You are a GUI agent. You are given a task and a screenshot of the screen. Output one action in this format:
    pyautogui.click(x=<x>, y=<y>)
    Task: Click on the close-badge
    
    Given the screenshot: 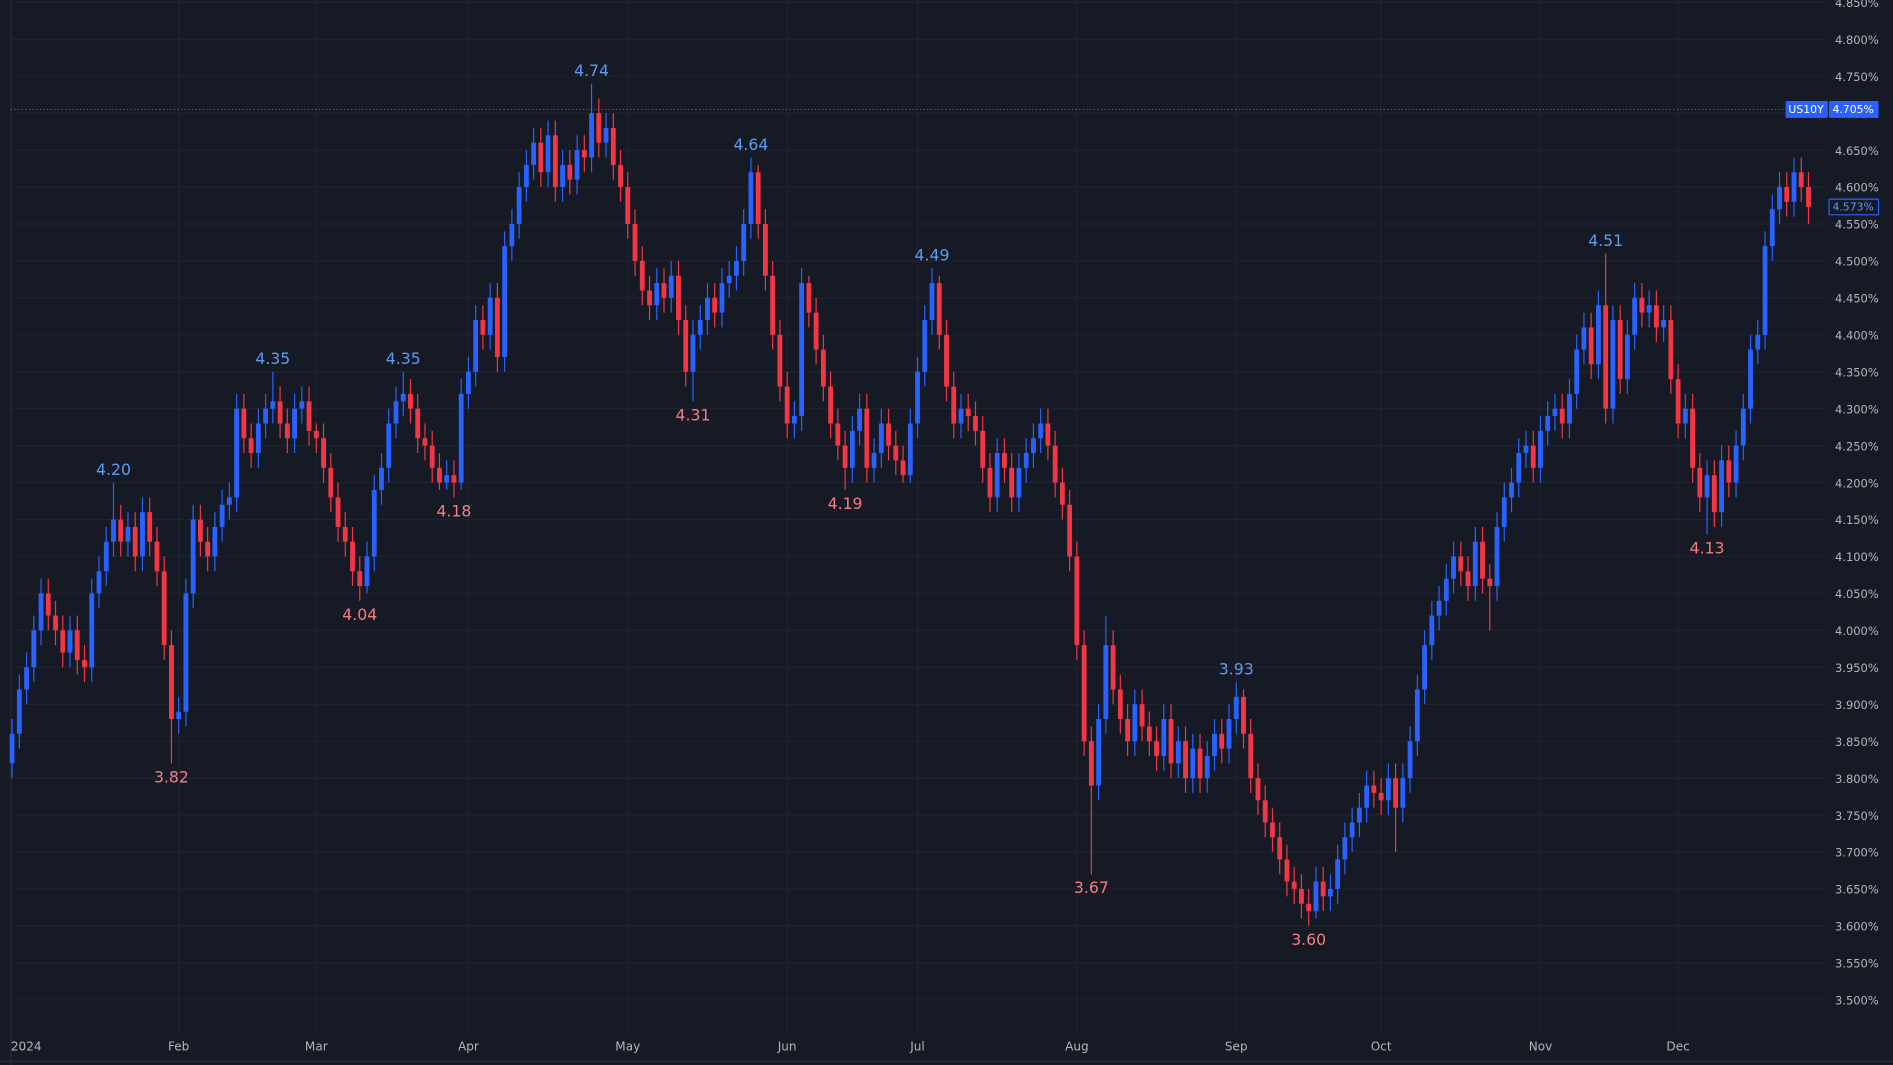 What is the action you would take?
    pyautogui.click(x=1854, y=207)
    